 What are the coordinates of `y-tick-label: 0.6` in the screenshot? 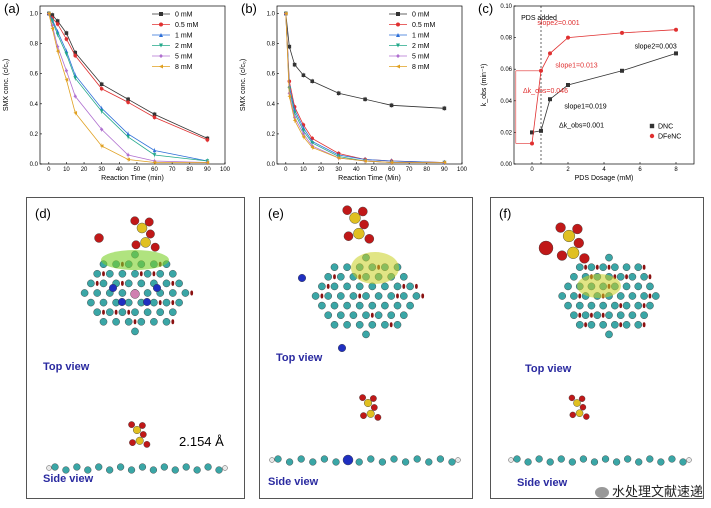 It's located at (34, 75).